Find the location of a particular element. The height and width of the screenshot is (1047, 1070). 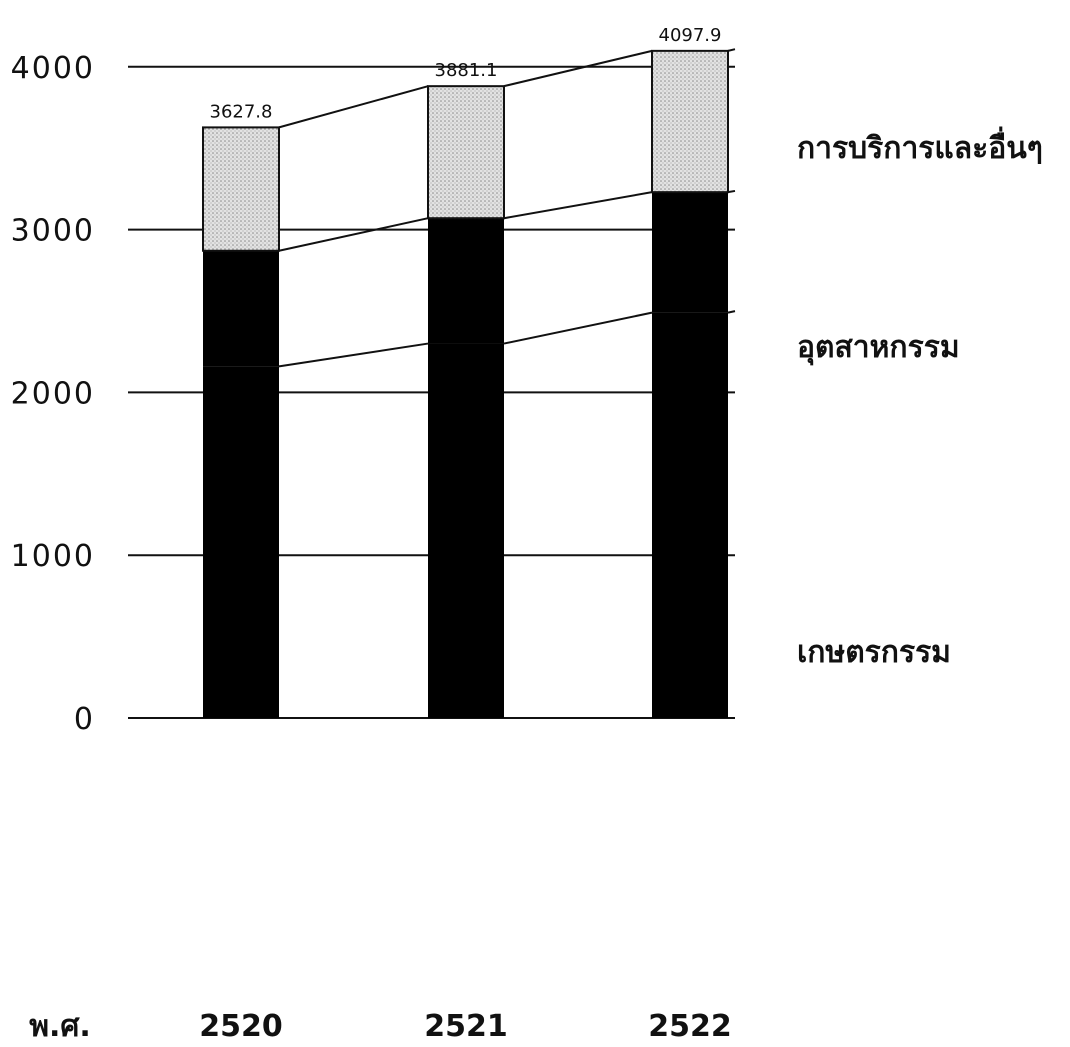

series-label: อุตสาหกรรม is located at coordinates (878, 348).